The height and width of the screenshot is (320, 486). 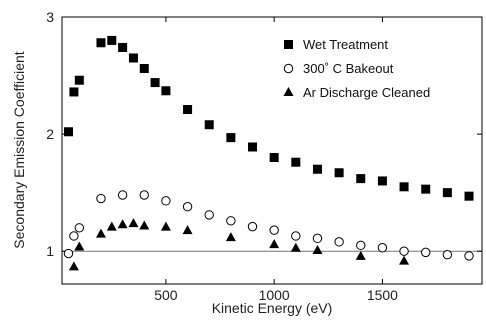 I want to click on x-tick-label-1500: 1500, so click(x=382, y=295).